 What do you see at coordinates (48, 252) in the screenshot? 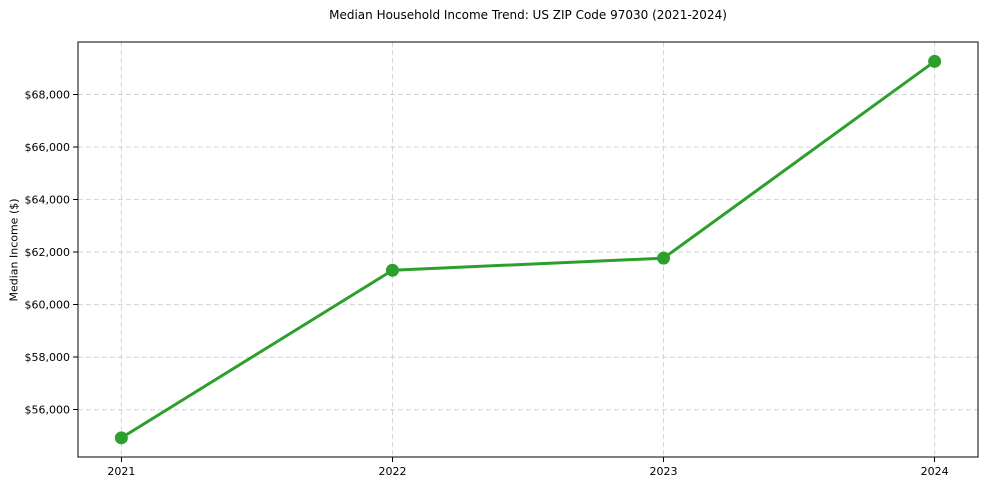
I see `y-tick-label: $62,000` at bounding box center [48, 252].